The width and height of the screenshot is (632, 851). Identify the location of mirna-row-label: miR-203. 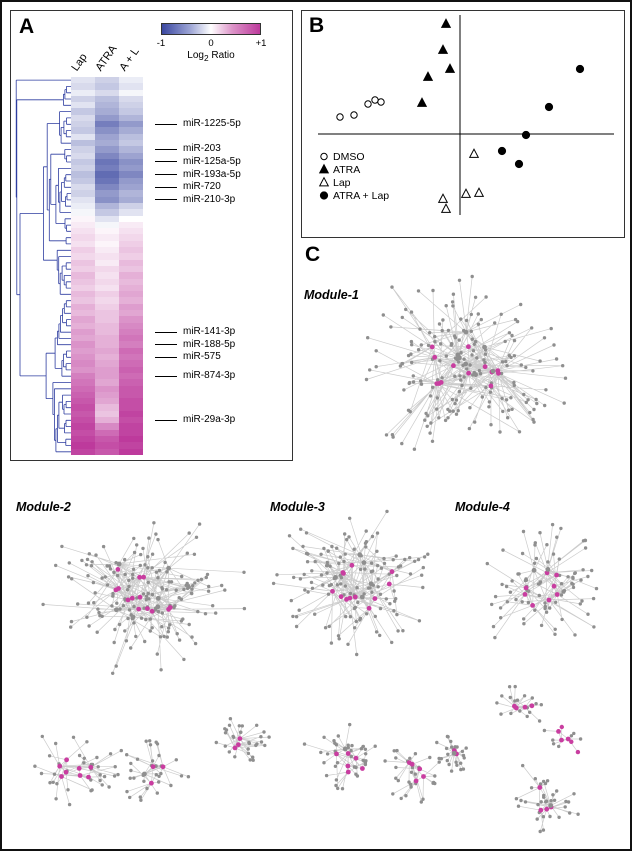
(202, 149).